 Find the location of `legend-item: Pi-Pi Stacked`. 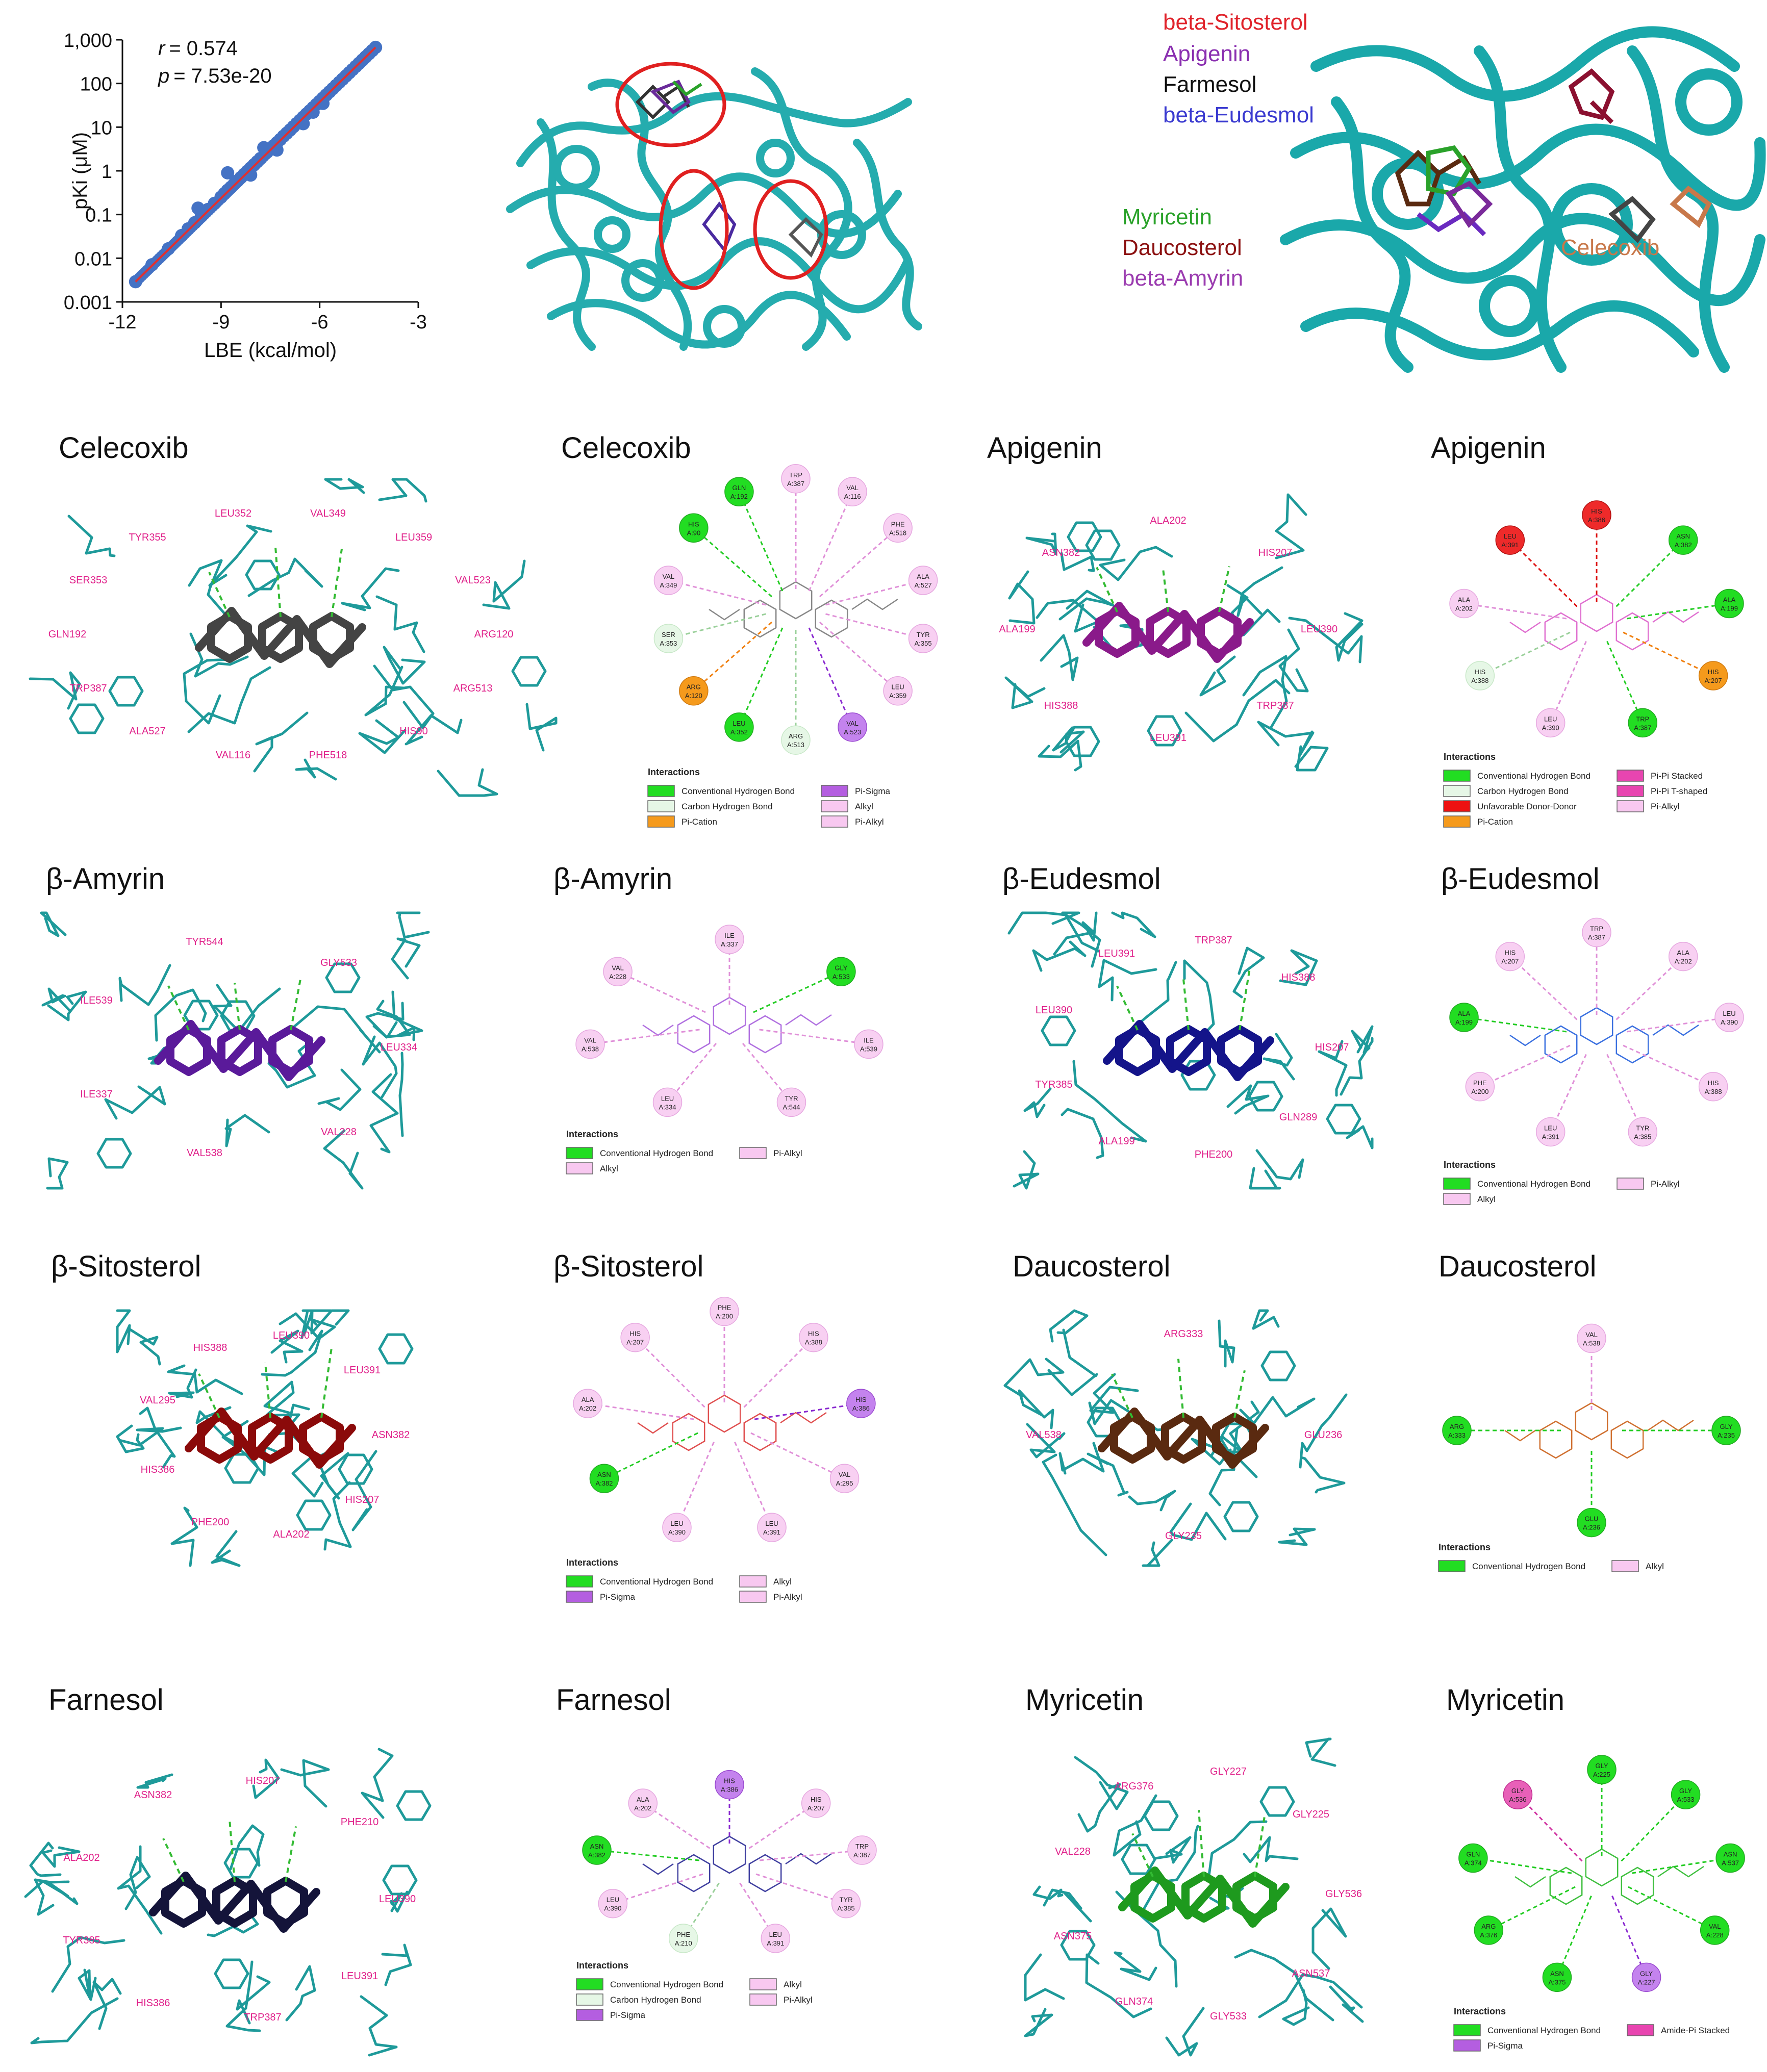

legend-item: Pi-Pi Stacked is located at coordinates (1660, 776).